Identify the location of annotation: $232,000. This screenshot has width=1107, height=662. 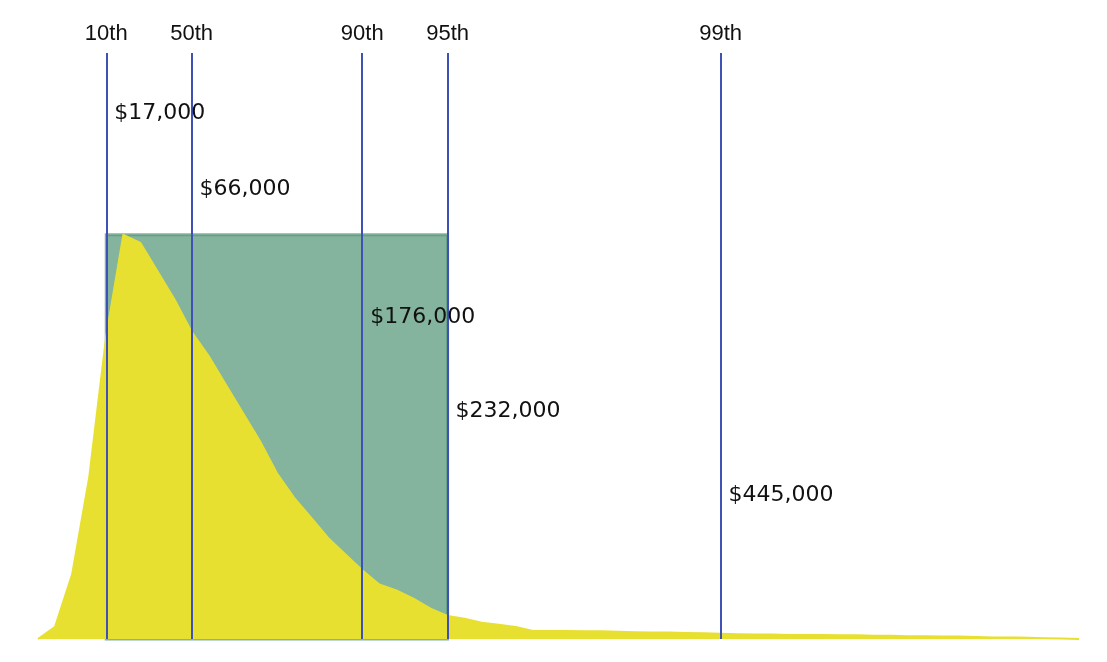
(508, 409).